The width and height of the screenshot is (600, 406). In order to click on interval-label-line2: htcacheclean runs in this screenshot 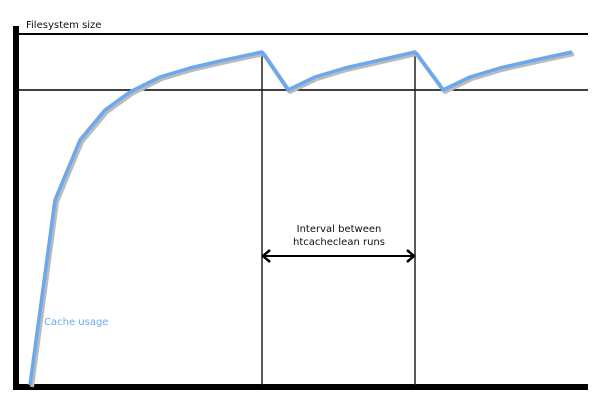, I will do `click(339, 242)`.